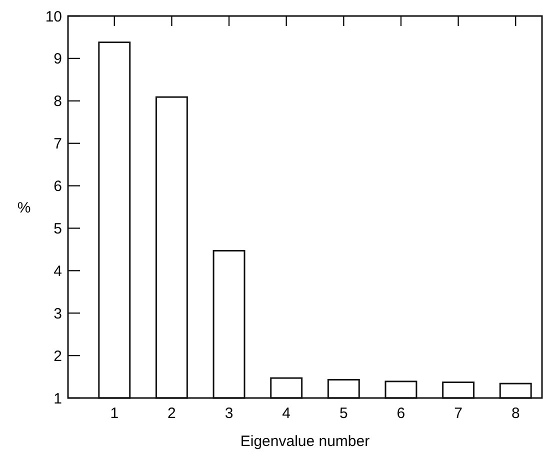  Describe the element at coordinates (58, 229) in the screenshot. I see `y-tick-label: 5` at that location.